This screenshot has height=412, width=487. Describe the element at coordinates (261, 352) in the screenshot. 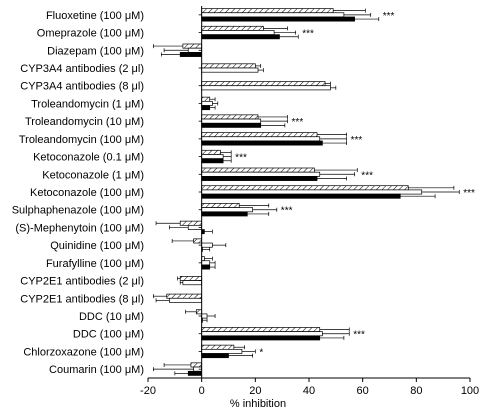

I see `significance-marker: *` at that location.